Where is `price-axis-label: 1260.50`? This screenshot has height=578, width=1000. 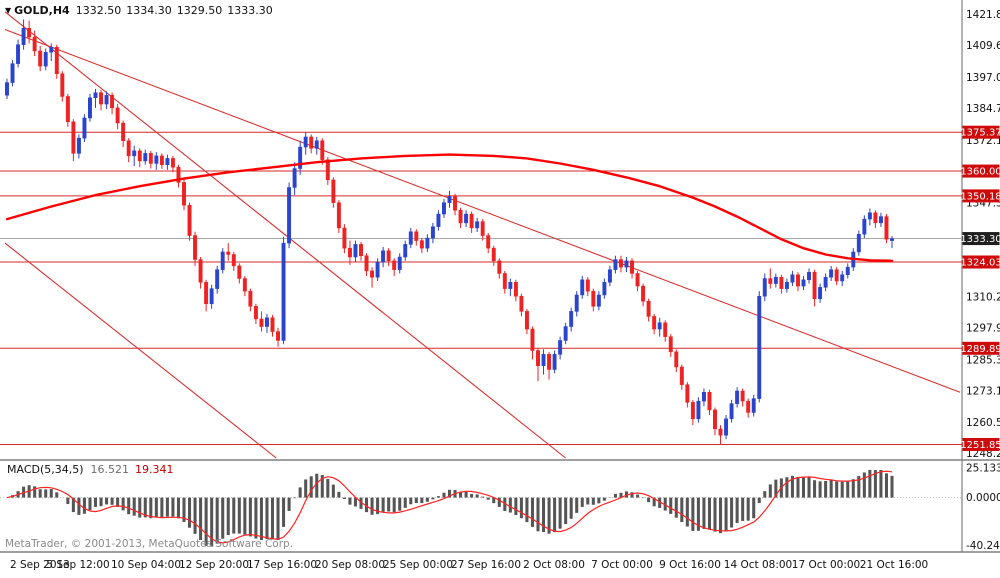
price-axis-label: 1260.50 is located at coordinates (983, 423).